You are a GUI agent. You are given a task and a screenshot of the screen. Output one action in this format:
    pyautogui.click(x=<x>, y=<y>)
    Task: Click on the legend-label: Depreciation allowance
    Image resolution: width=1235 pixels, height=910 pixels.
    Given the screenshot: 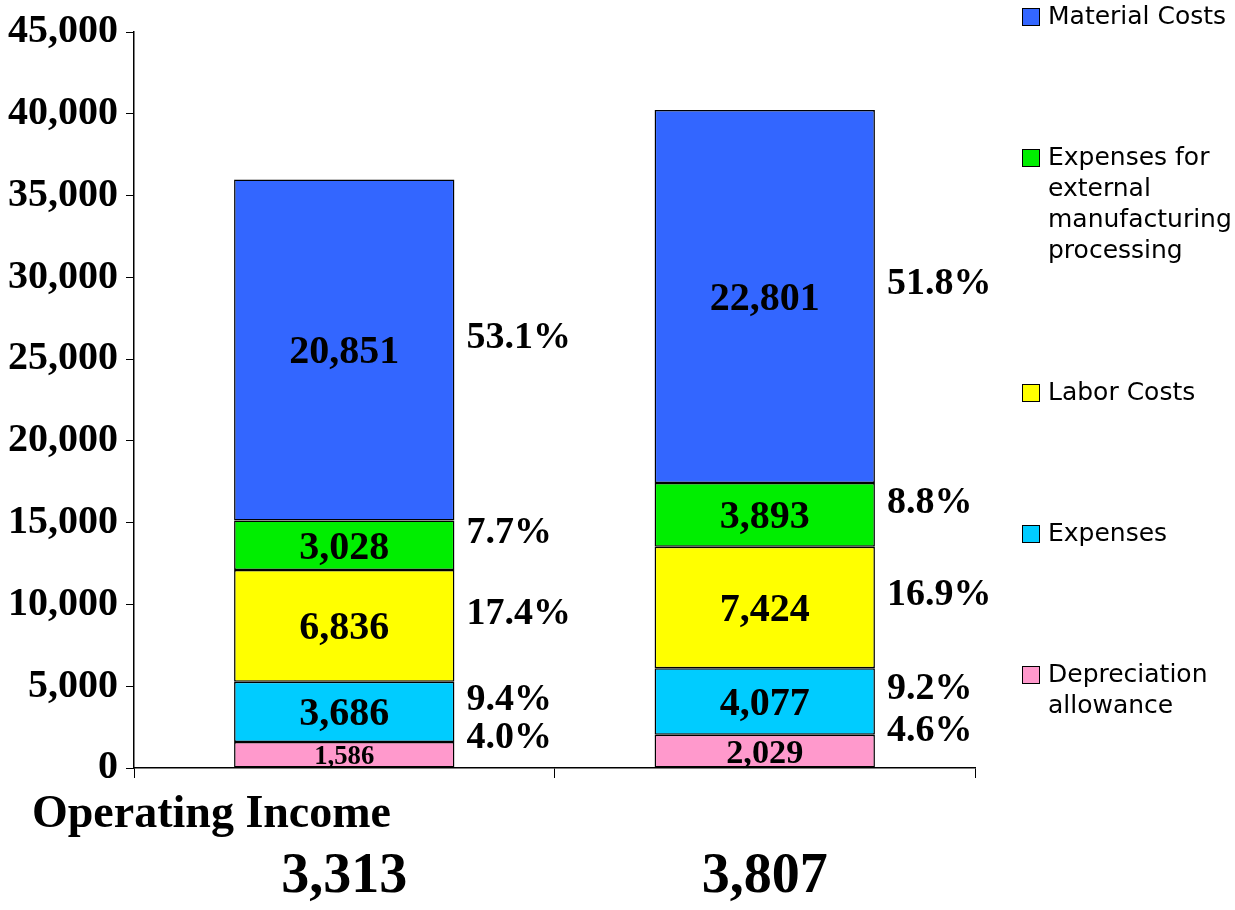 What is the action you would take?
    pyautogui.click(x=1128, y=689)
    